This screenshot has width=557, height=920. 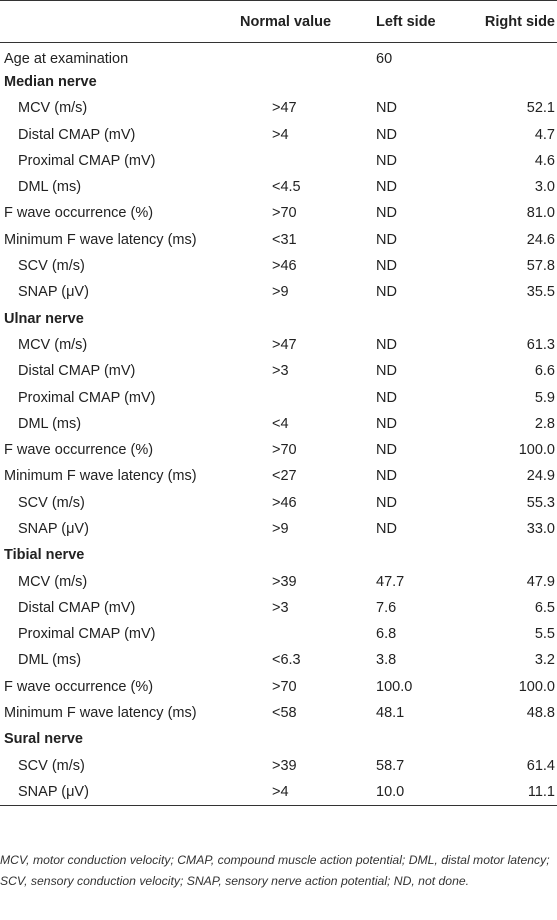 I want to click on header-label, so click(x=114, y=21).